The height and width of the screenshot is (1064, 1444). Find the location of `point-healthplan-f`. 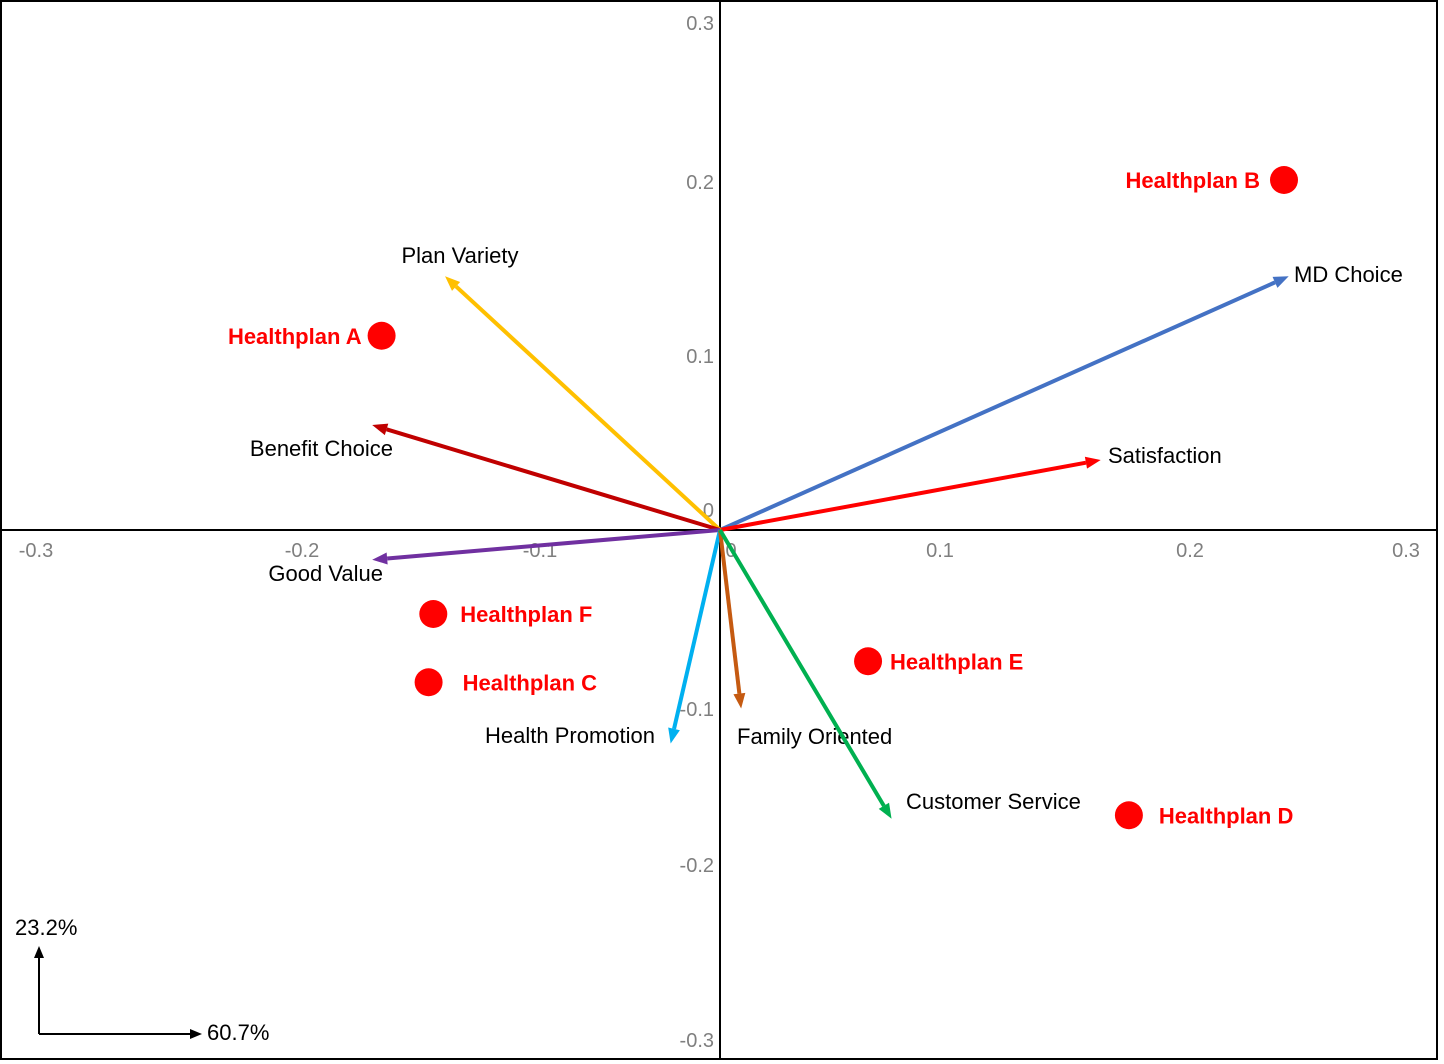

point-healthplan-f is located at coordinates (433, 614).